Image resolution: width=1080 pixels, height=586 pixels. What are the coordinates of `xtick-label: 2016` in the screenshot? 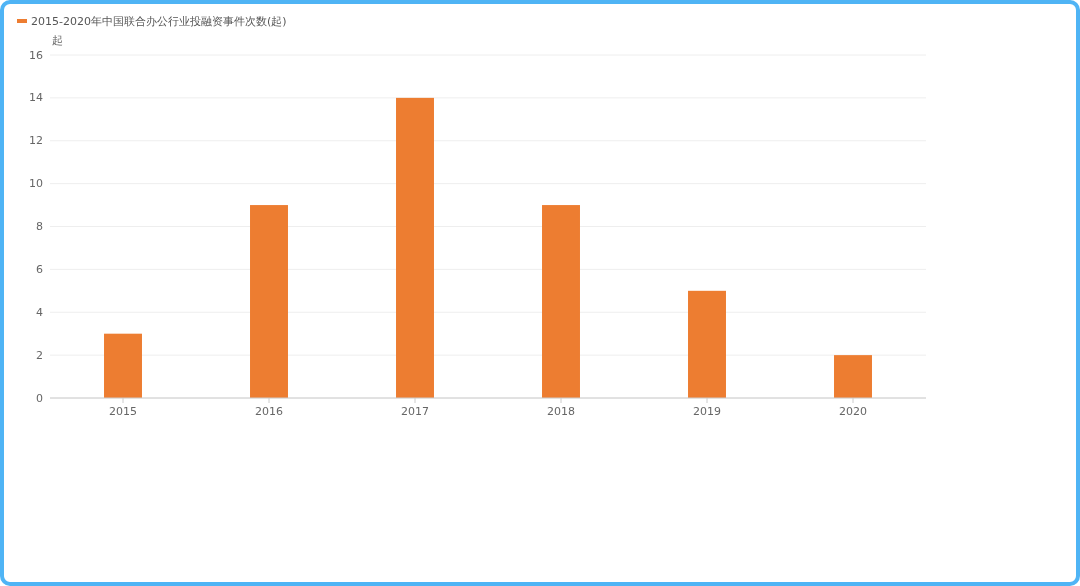 It's located at (269, 411).